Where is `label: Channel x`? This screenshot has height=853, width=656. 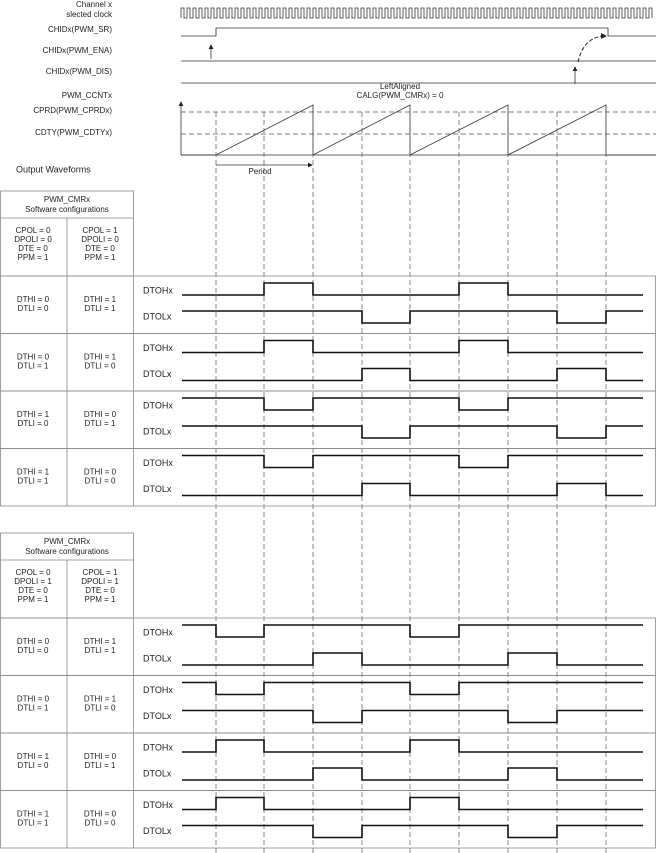
label: Channel x is located at coordinates (94, 4).